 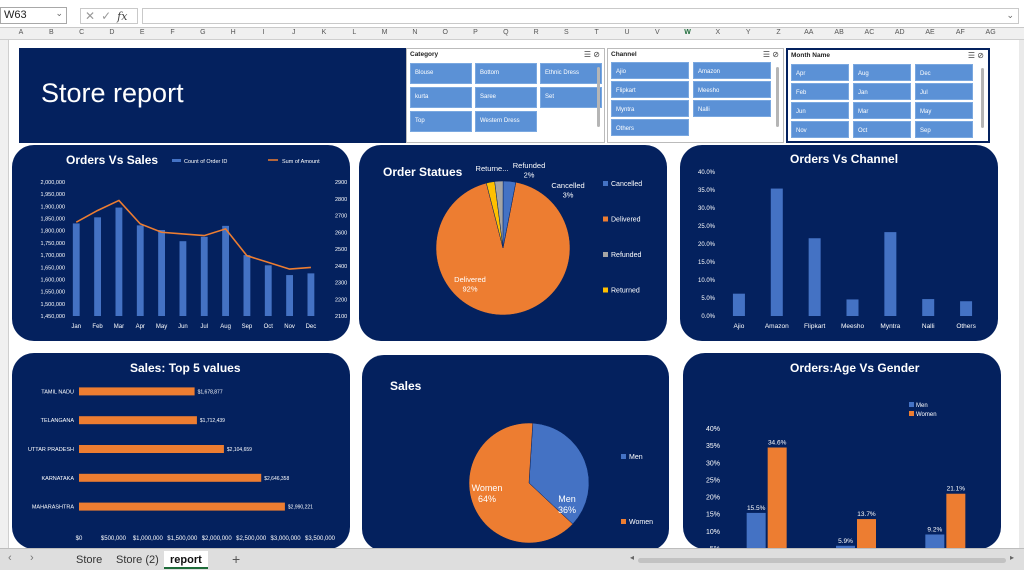 I want to click on column-header: M, so click(x=384, y=32).